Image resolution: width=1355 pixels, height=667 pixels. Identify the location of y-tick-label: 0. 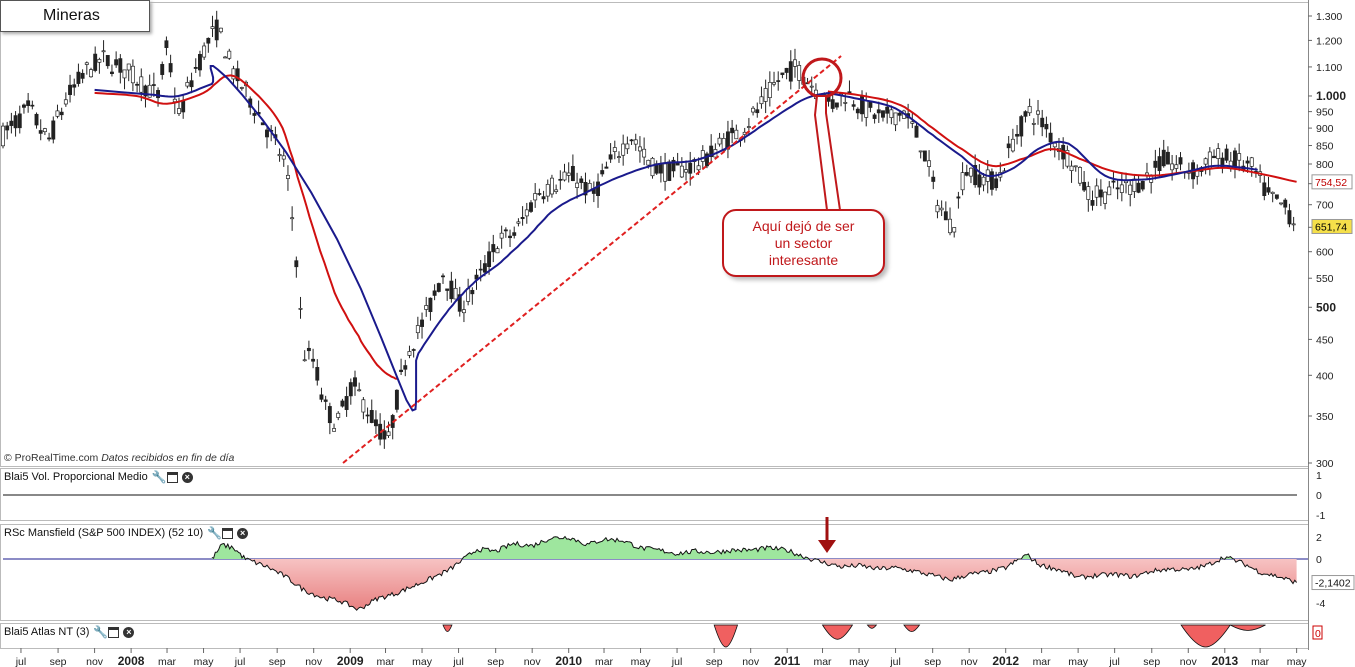
(1319, 560).